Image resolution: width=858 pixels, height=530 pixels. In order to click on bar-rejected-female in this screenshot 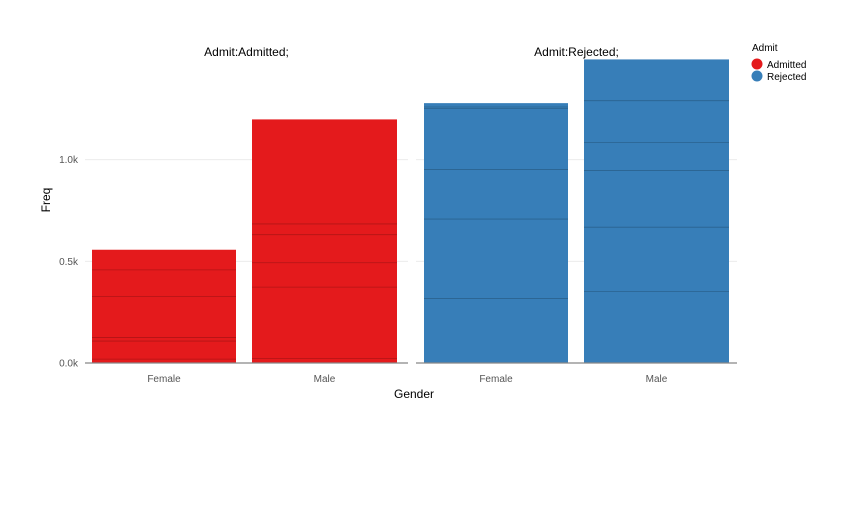, I will do `click(496, 233)`.